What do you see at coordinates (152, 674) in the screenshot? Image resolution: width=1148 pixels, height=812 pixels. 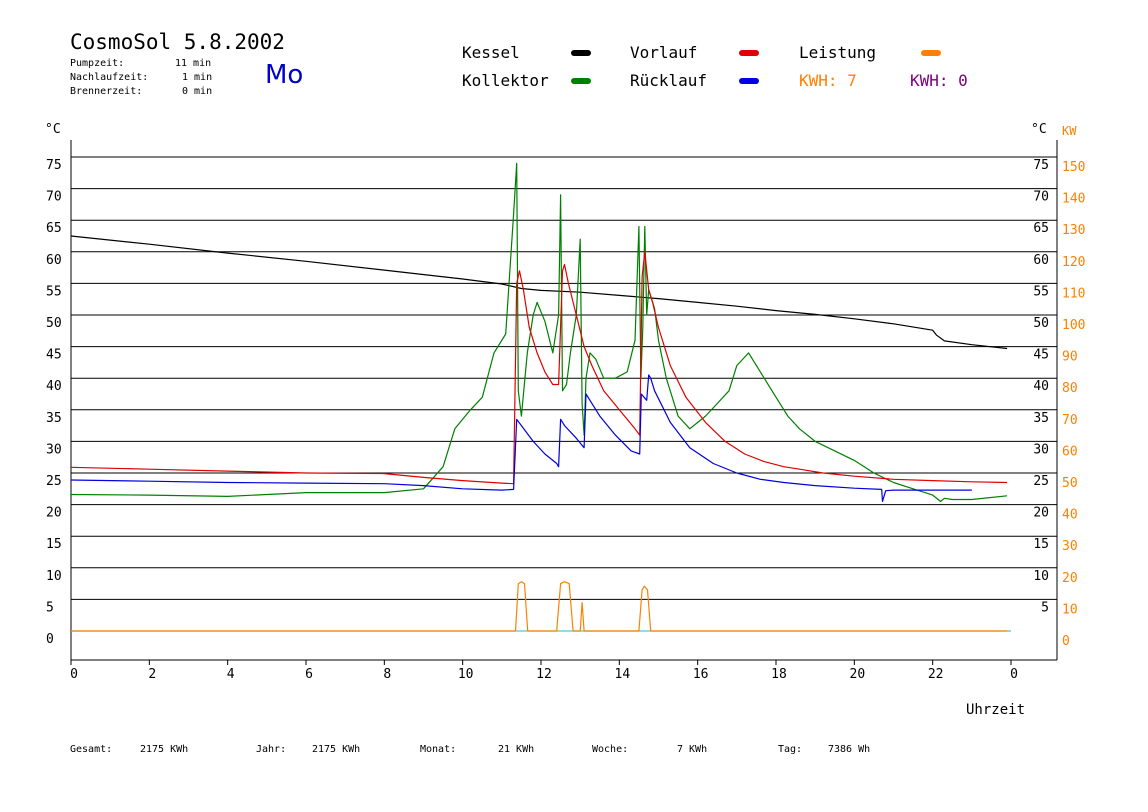 I see `x-tick-label-1: 2` at bounding box center [152, 674].